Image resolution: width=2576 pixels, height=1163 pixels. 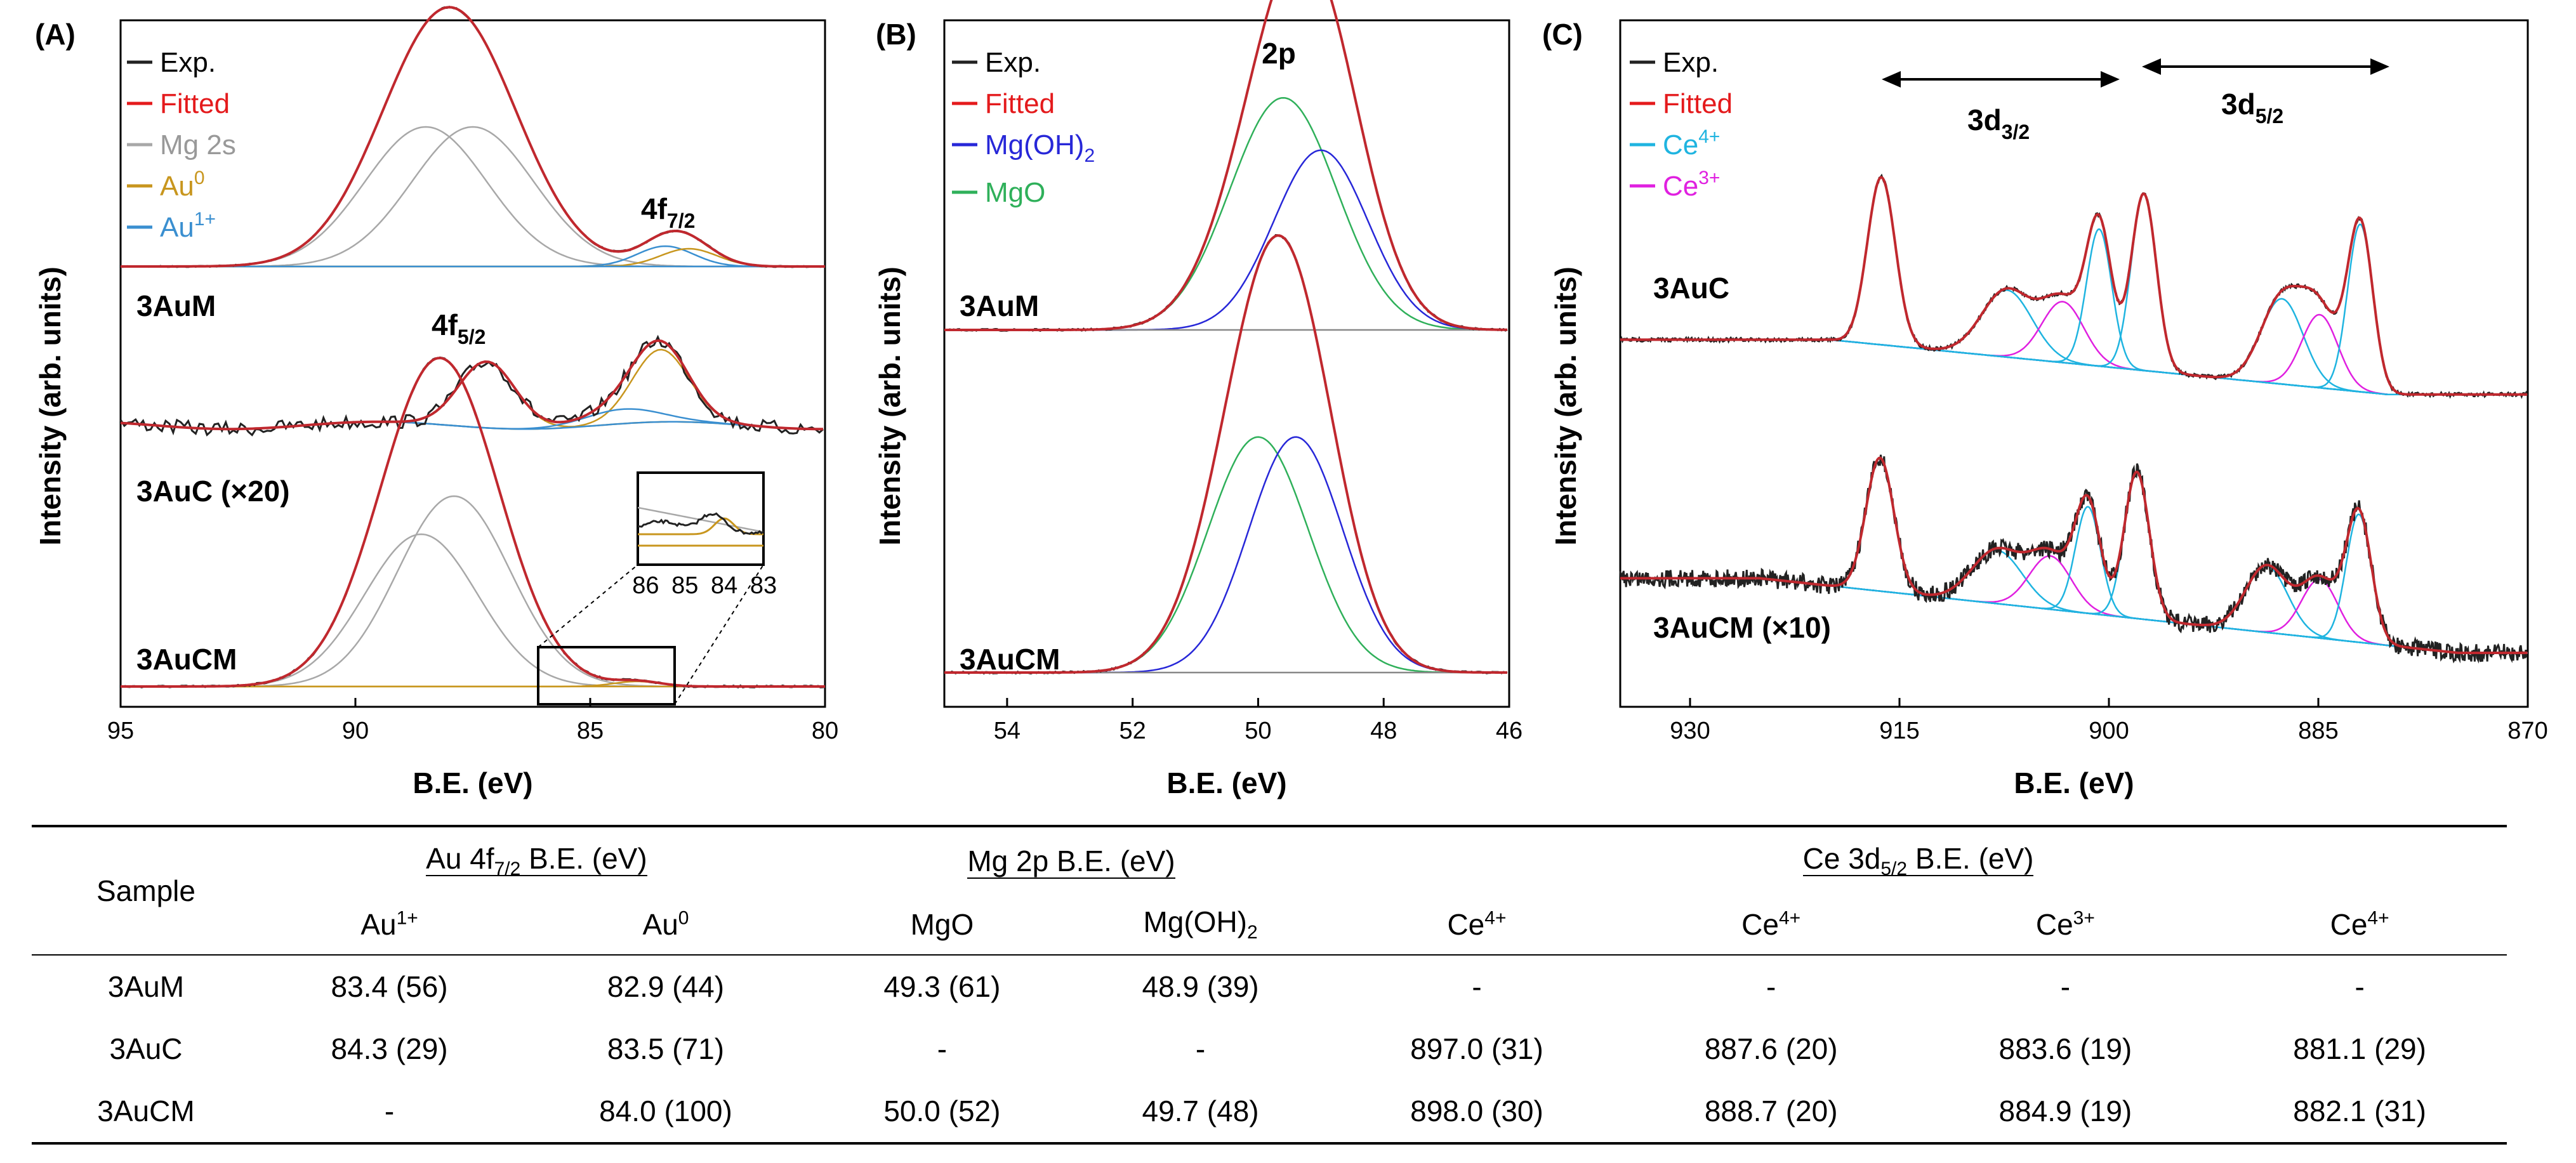 I want to click on legend-au1-label: Au1+, so click(x=188, y=226).